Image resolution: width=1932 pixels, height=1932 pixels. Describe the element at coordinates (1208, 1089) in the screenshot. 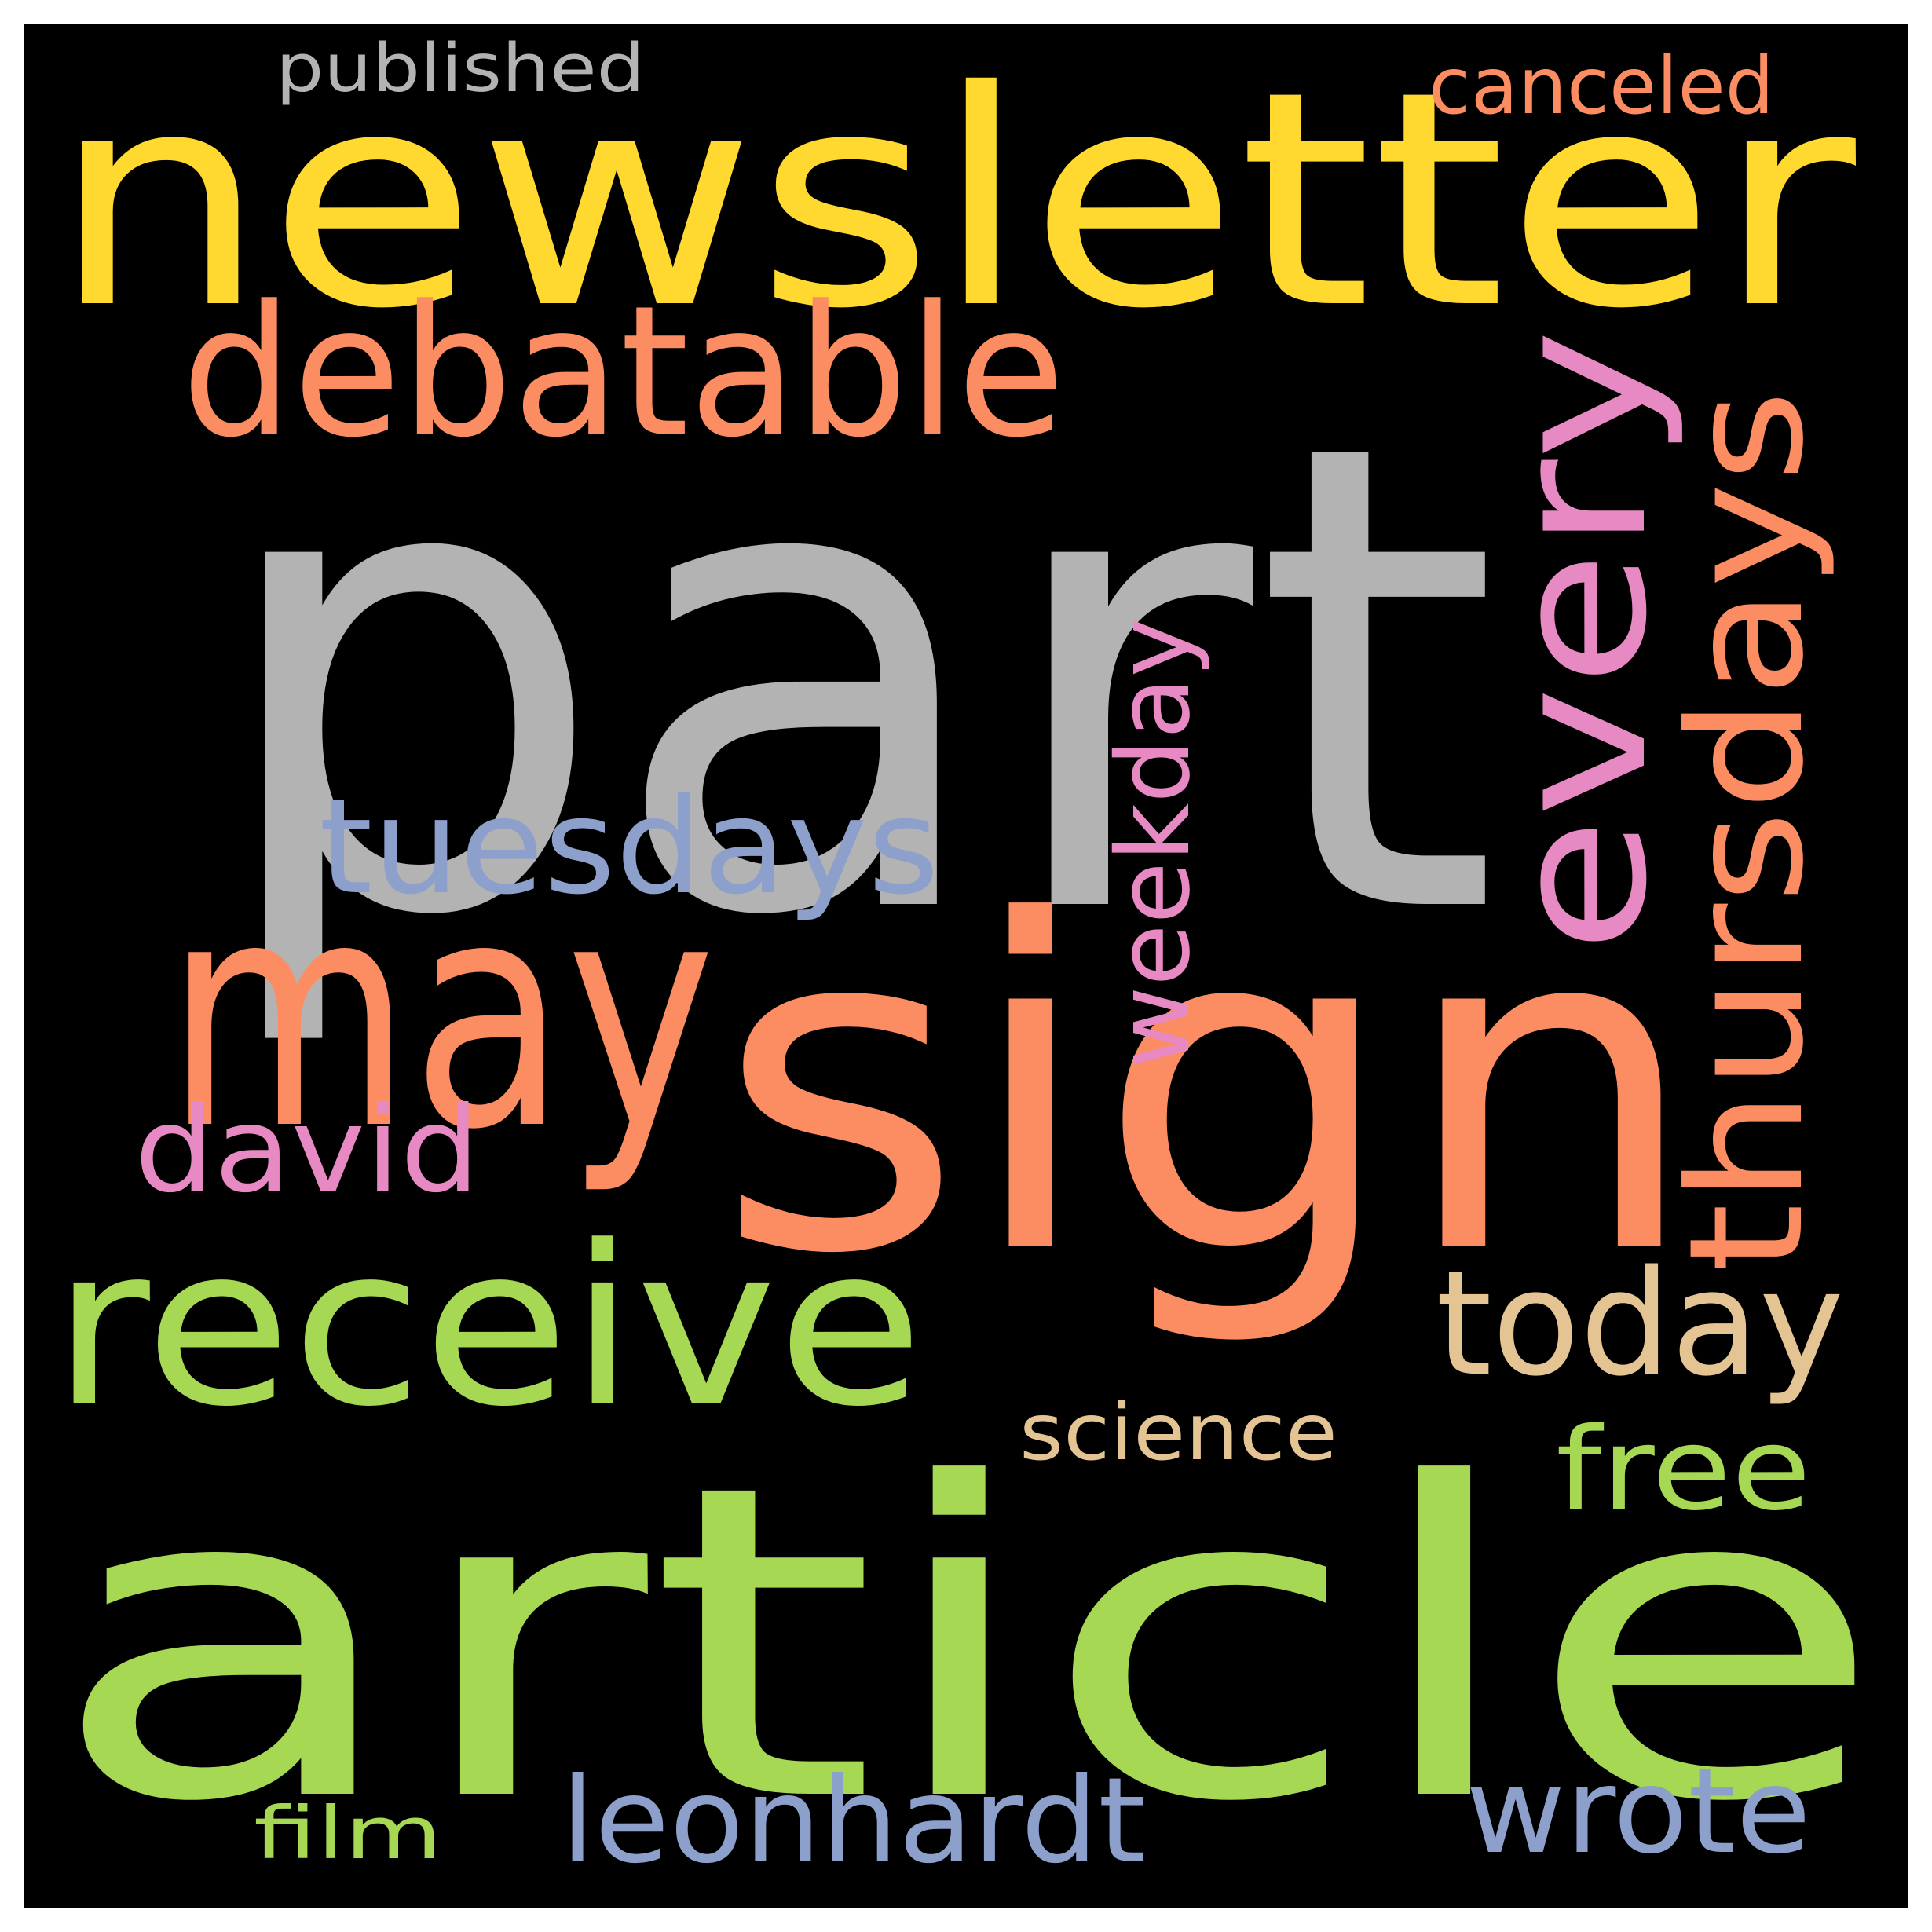

I see `word-sign: sign` at that location.